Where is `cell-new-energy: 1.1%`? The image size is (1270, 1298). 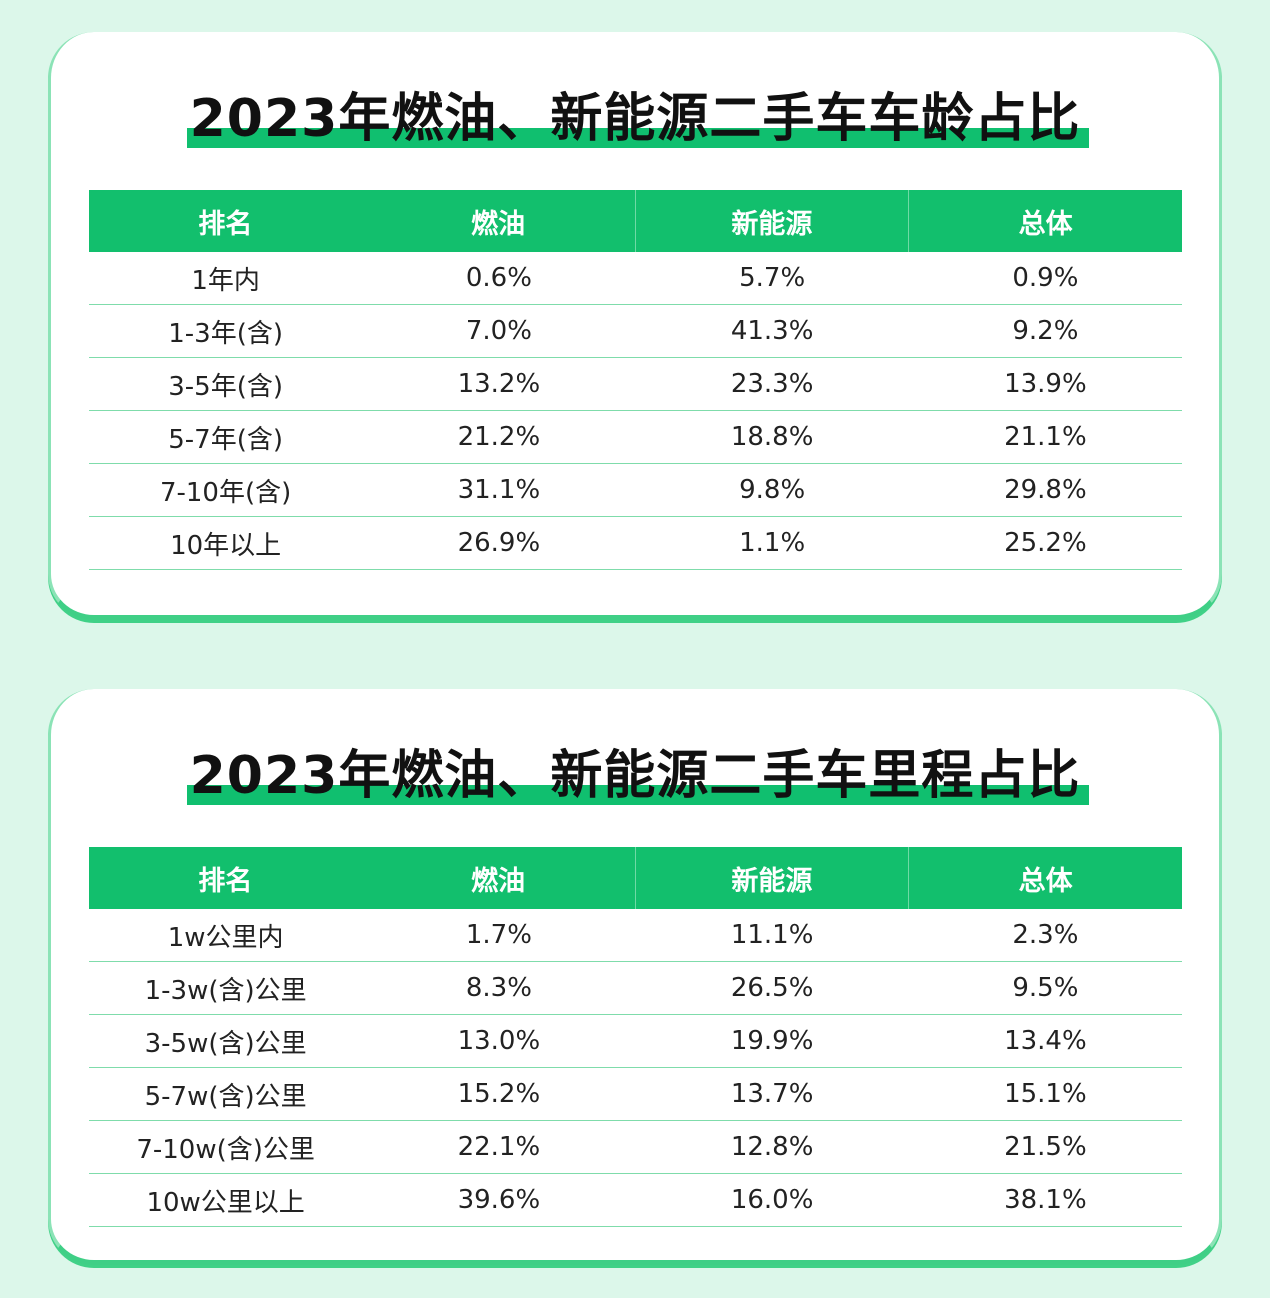 cell-new-energy: 1.1% is located at coordinates (772, 543).